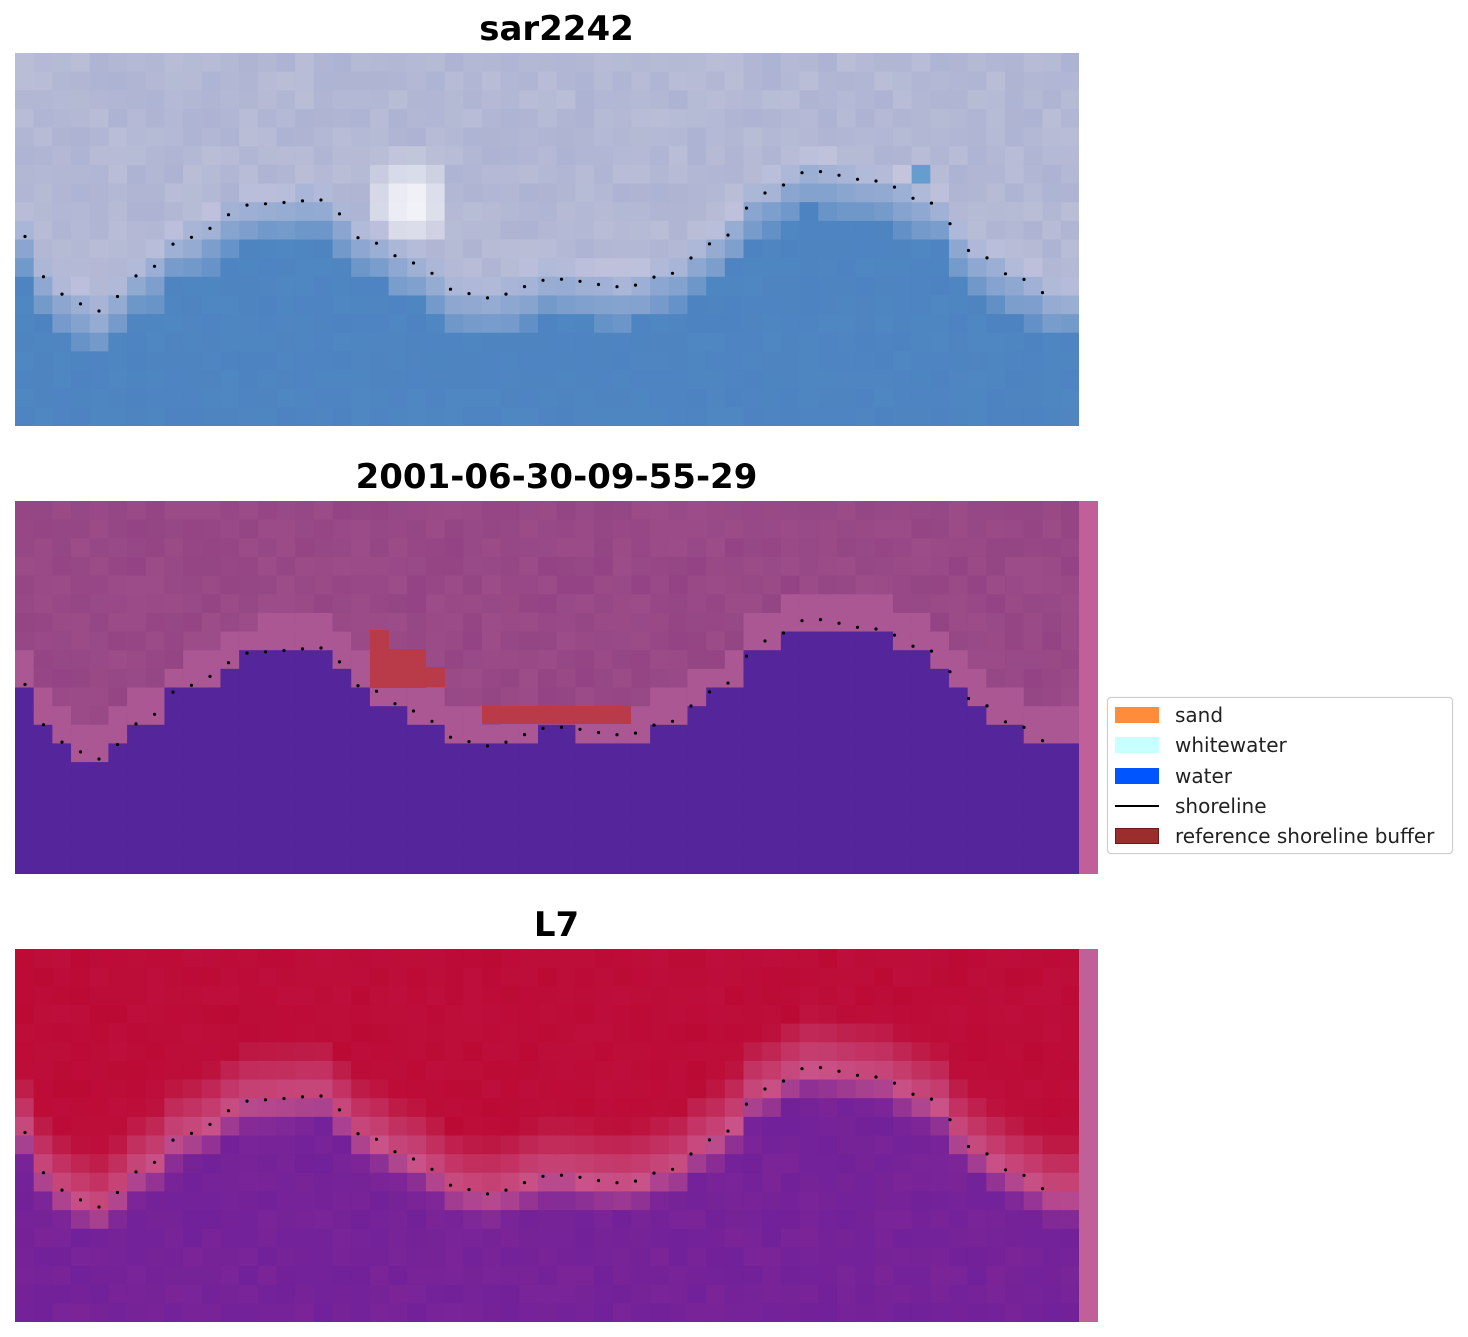 The image size is (1468, 1337). I want to click on legend-swatch-water, so click(1137, 776).